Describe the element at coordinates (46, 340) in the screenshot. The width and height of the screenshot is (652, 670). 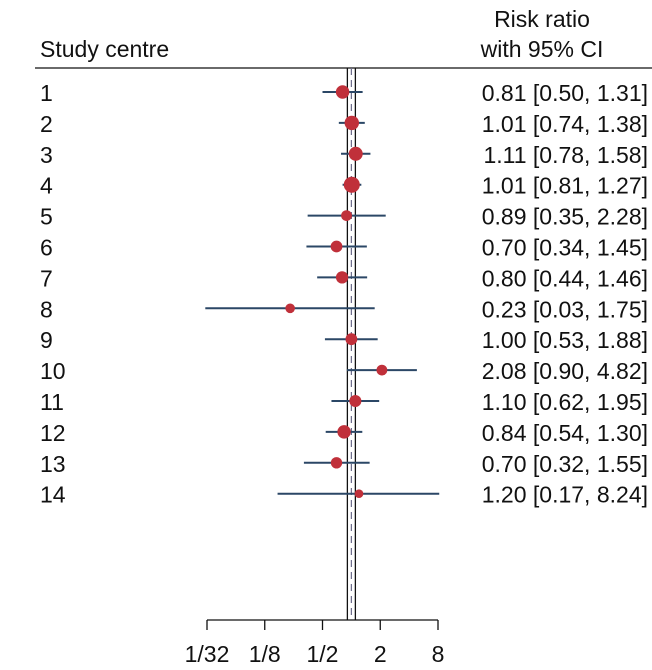
I see `study-label: 9` at that location.